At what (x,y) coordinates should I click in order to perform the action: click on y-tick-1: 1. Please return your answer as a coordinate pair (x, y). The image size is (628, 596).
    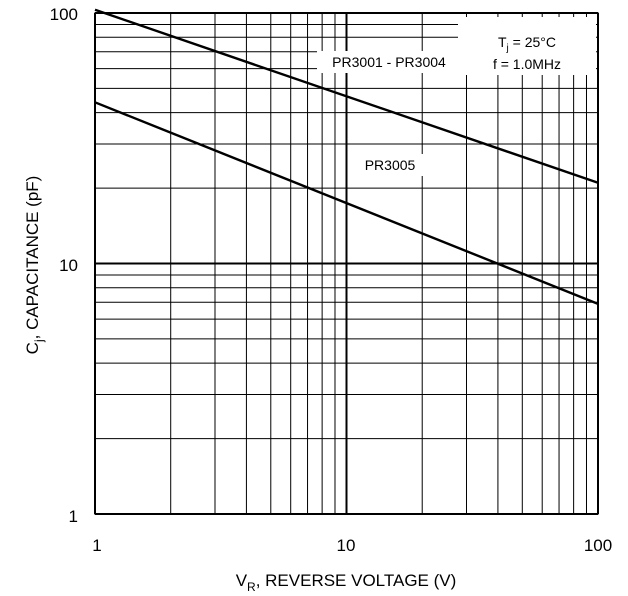
    Looking at the image, I should click on (73, 516).